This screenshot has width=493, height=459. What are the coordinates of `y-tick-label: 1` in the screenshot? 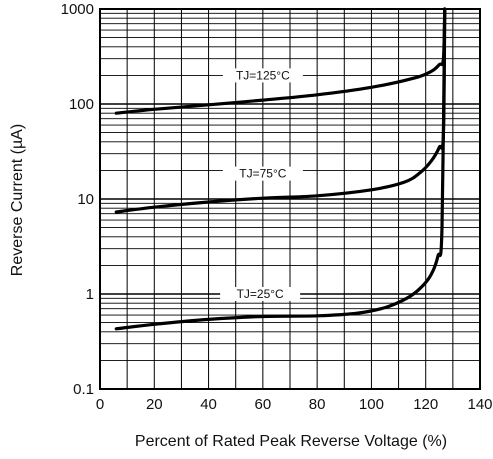 It's located at (90, 294).